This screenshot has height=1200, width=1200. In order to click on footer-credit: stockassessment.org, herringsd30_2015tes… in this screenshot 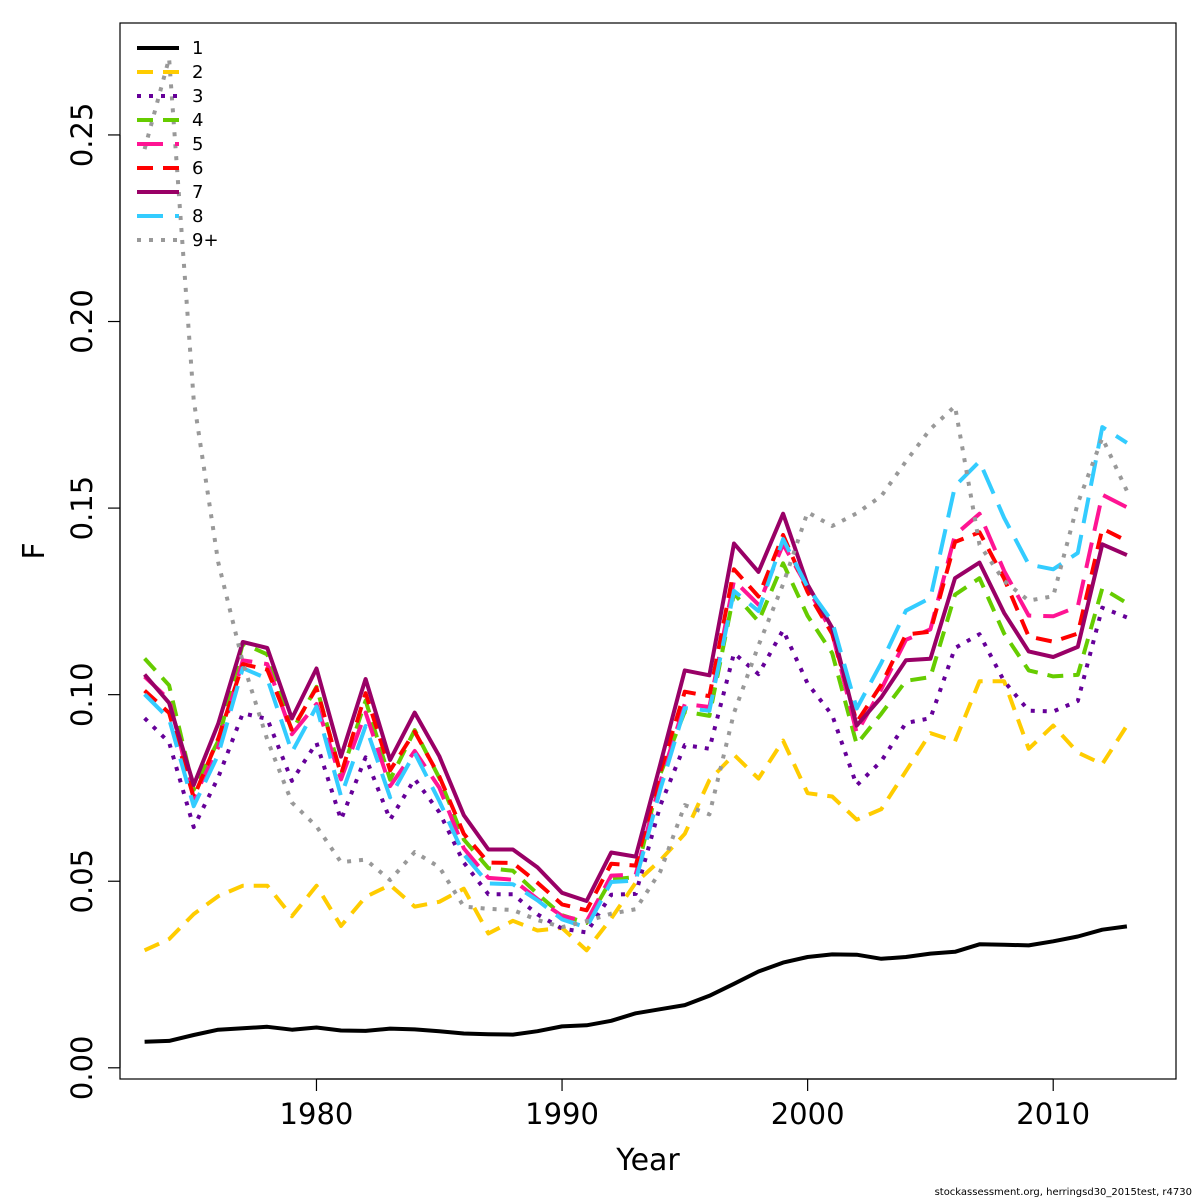, I will do `click(1063, 1192)`.